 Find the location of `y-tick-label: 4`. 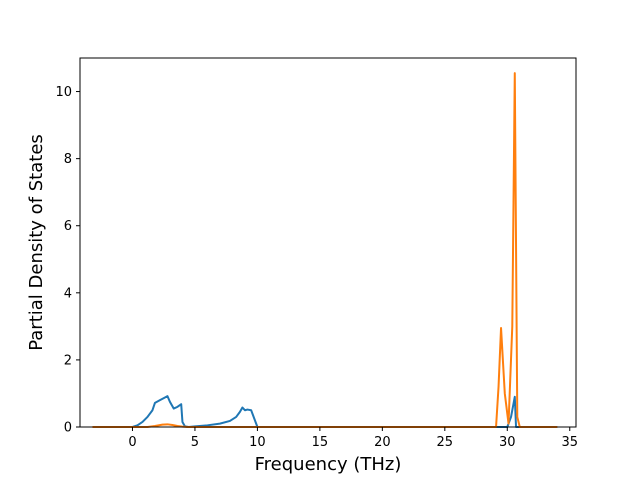

y-tick-label: 4 is located at coordinates (68, 293).